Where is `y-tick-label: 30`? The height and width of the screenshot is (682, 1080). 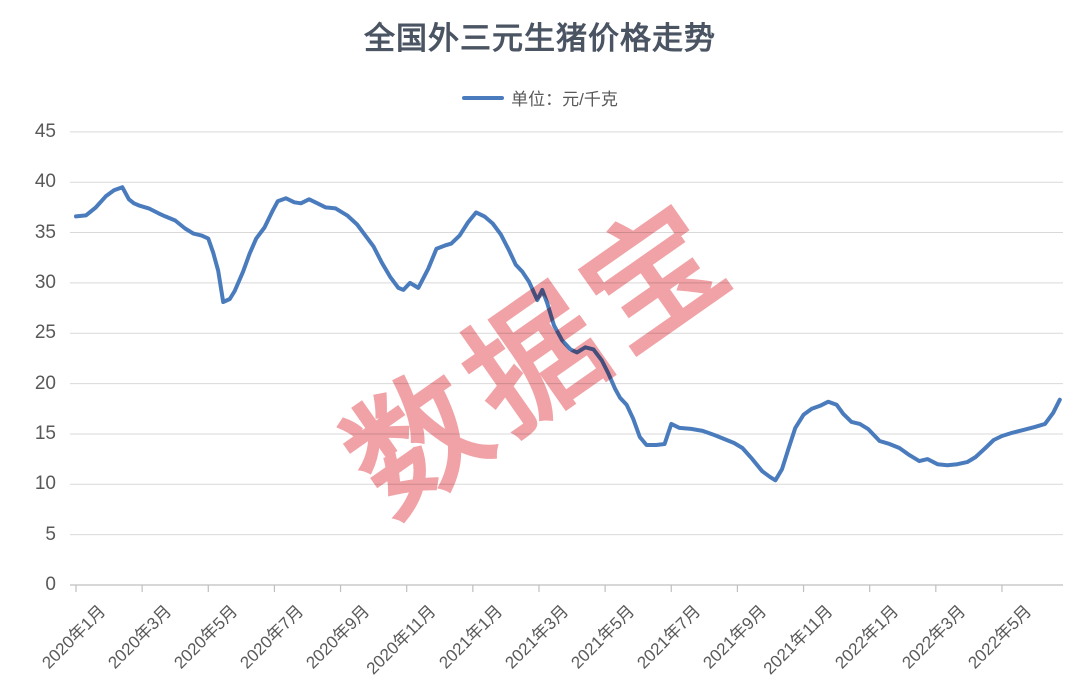 y-tick-label: 30 is located at coordinates (45, 282).